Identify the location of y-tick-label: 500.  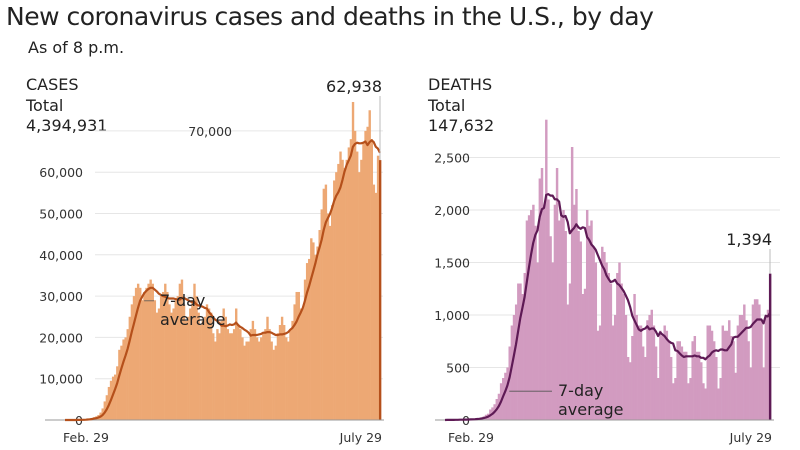
(458, 368).